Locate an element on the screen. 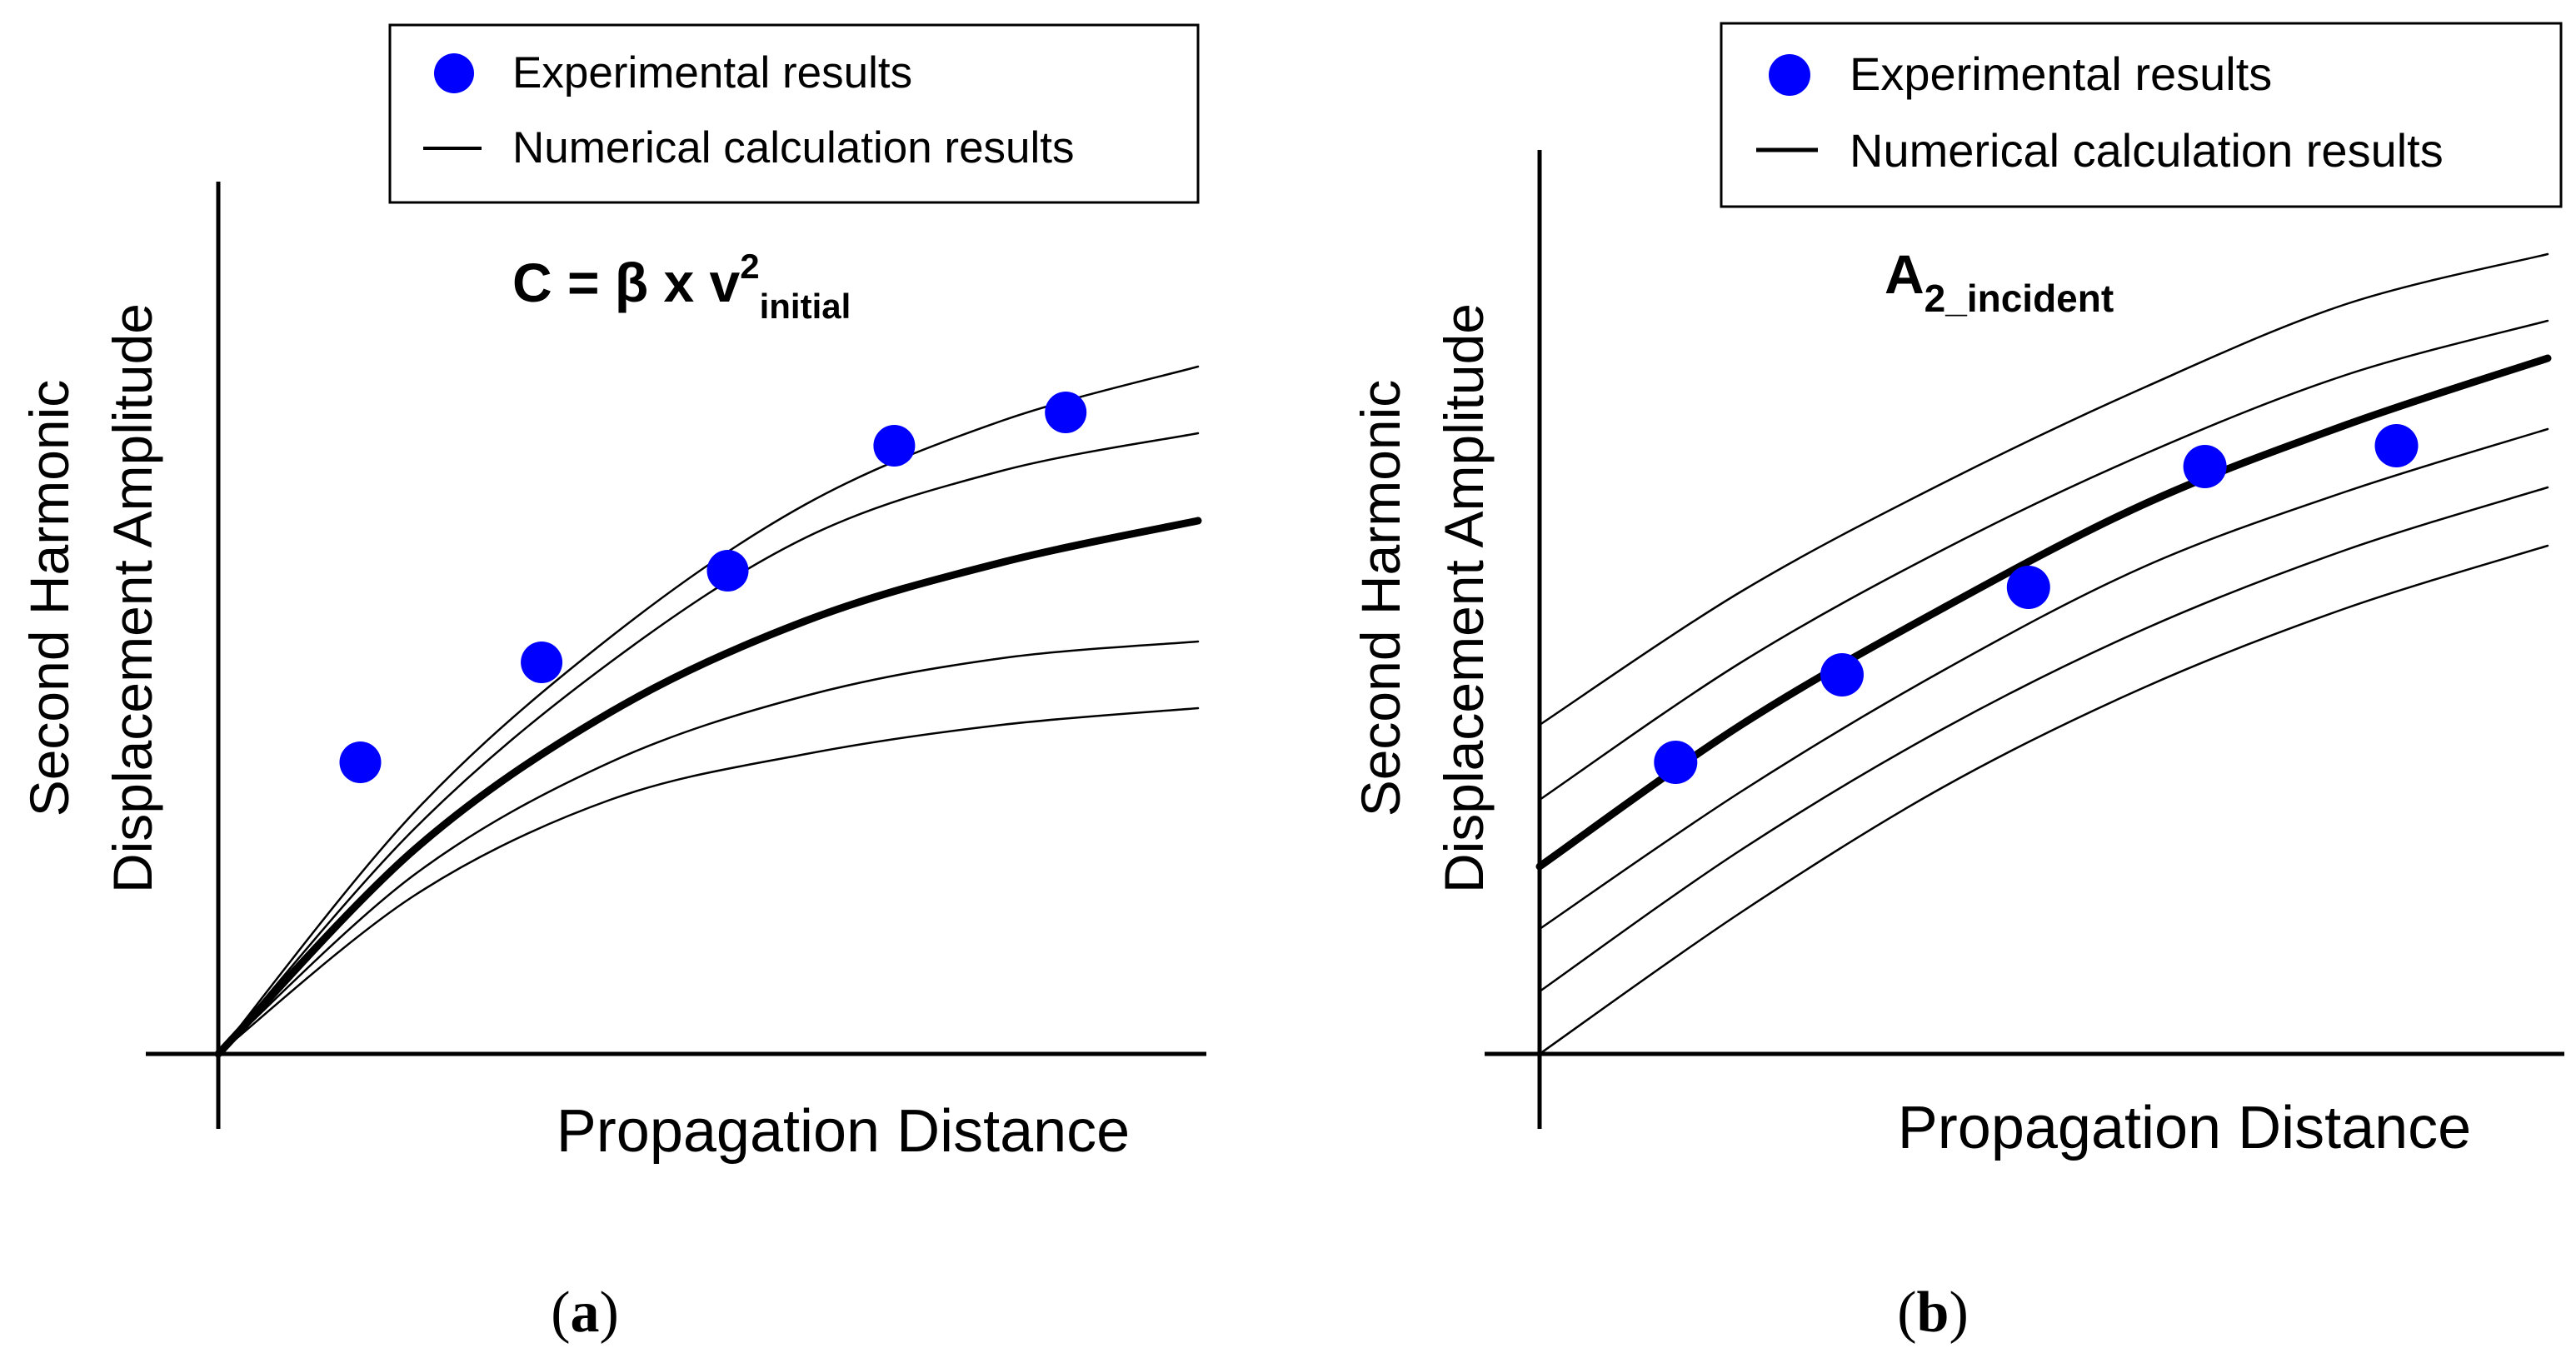 This screenshot has width=2576, height=1363. caption-a: (a) is located at coordinates (585, 1313).